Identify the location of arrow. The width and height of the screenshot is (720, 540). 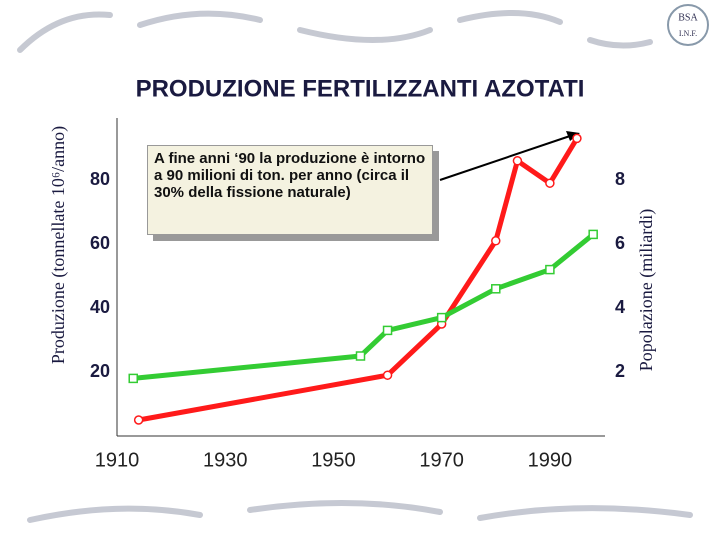
(505, 158).